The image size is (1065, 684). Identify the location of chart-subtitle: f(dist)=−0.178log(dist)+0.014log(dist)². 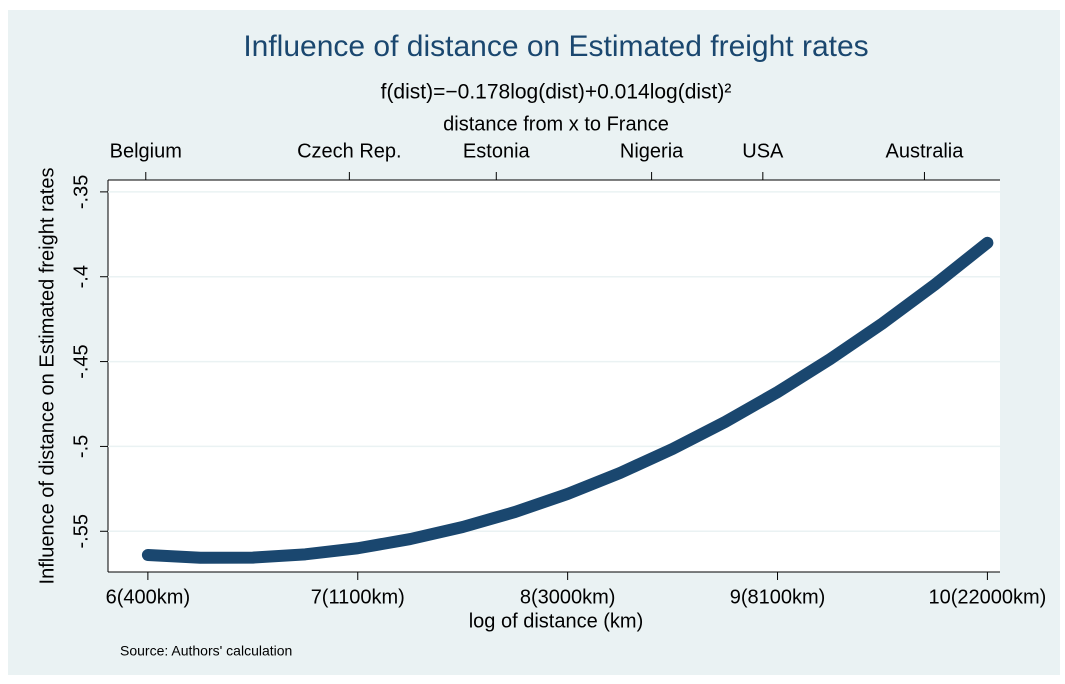
(556, 92).